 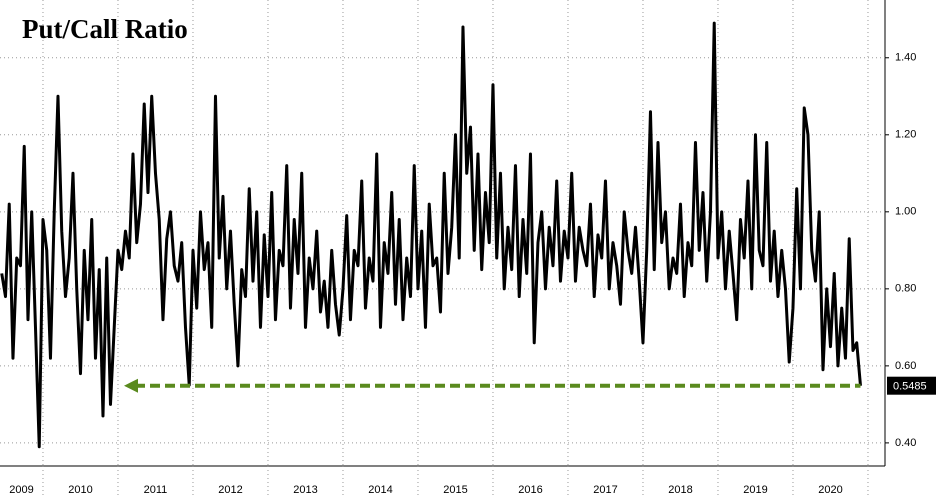 What do you see at coordinates (530, 490) in the screenshot?
I see `x-tick-label: 2016` at bounding box center [530, 490].